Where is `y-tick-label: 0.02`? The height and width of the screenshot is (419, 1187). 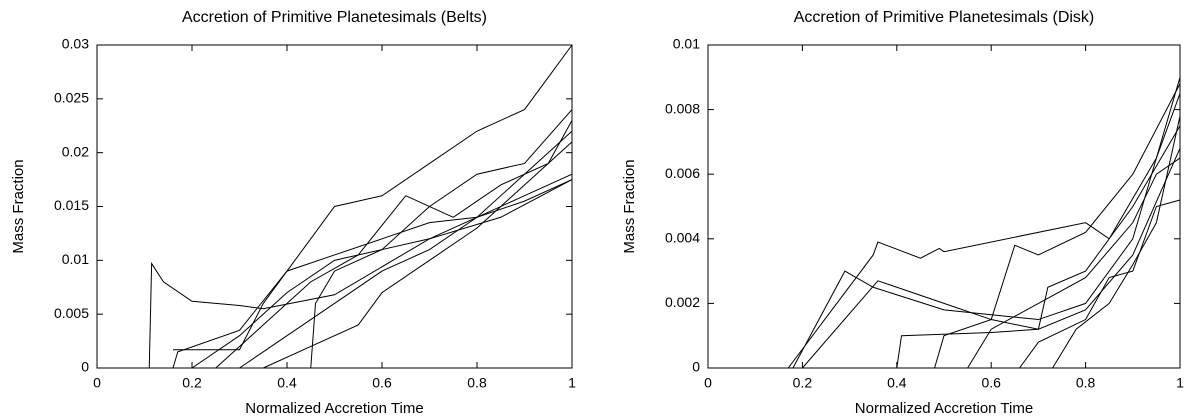
y-tick-label: 0.02 is located at coordinates (75, 151).